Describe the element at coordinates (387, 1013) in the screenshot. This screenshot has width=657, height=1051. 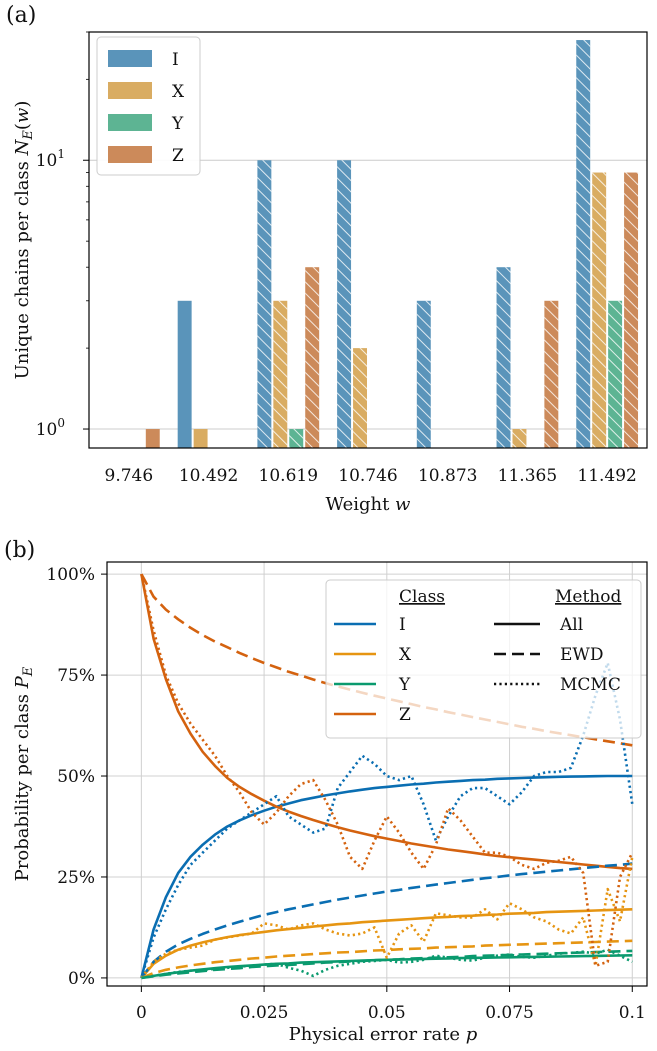
I see `x-tick-label: 0.05` at that location.